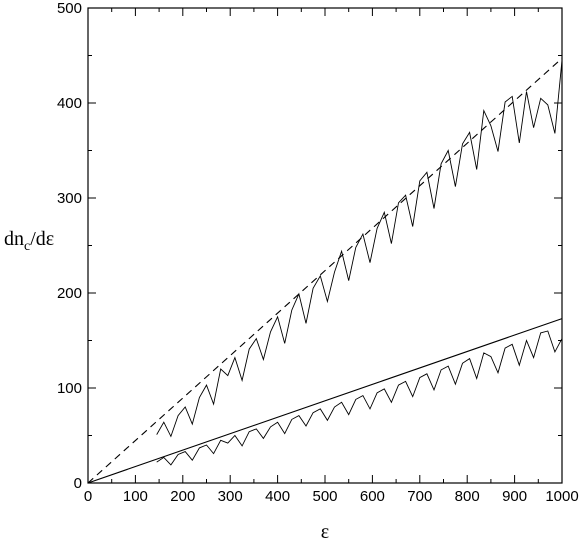  What do you see at coordinates (230, 496) in the screenshot?
I see `x-tick-label-3: 300` at bounding box center [230, 496].